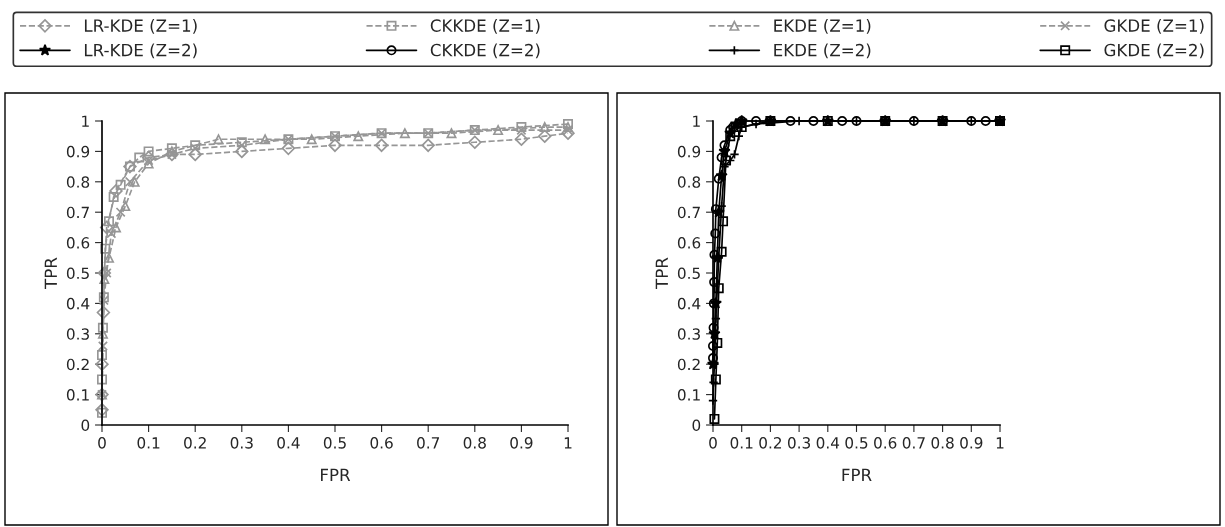  Describe the element at coordinates (485, 51) in the screenshot. I see `legend-label: CKKDE (Z=2)` at that location.